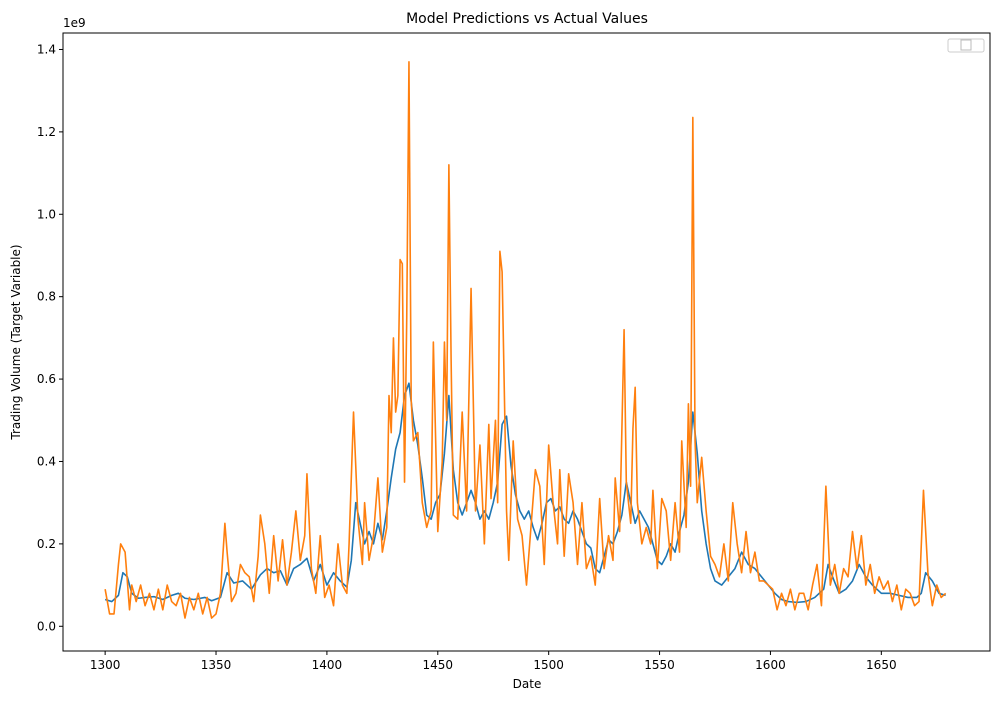 This screenshot has height=701, width=1001. I want to click on y-tick-label: 0.8, so click(46, 297).